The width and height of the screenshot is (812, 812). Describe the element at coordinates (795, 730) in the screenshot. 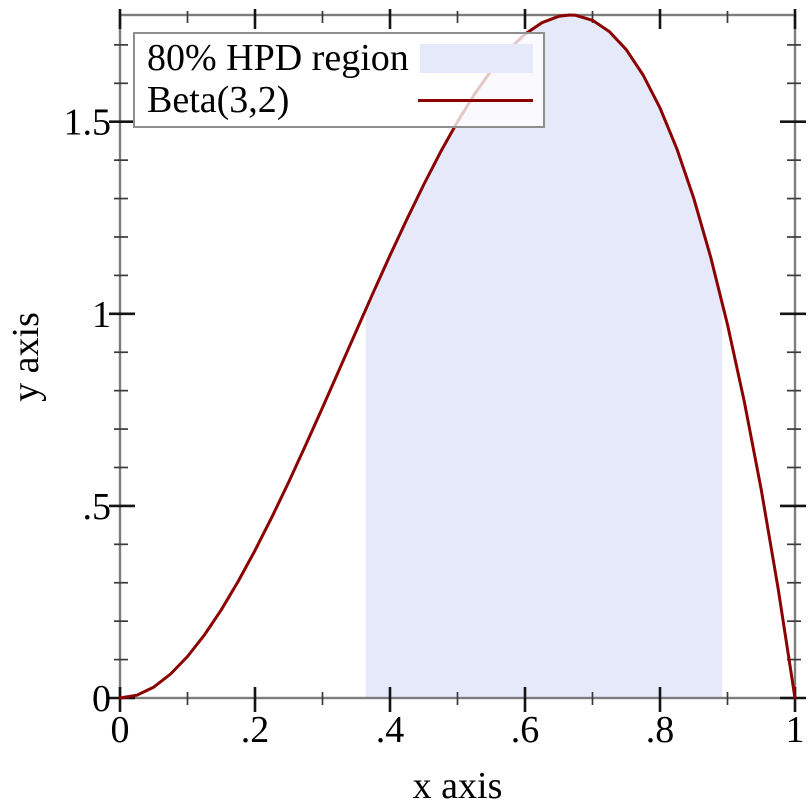

I see `x-tick-label: 1` at that location.